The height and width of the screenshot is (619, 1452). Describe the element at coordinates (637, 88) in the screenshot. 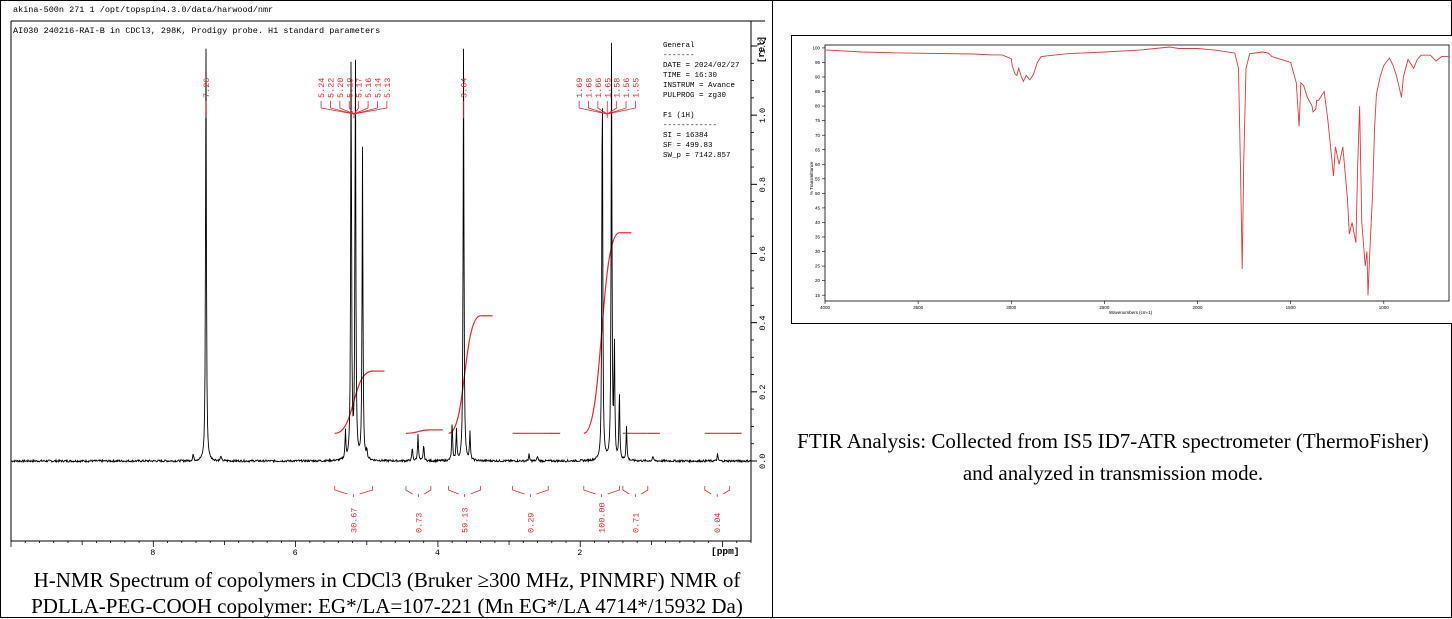

I see `nmr-peak-label: 1.55` at that location.